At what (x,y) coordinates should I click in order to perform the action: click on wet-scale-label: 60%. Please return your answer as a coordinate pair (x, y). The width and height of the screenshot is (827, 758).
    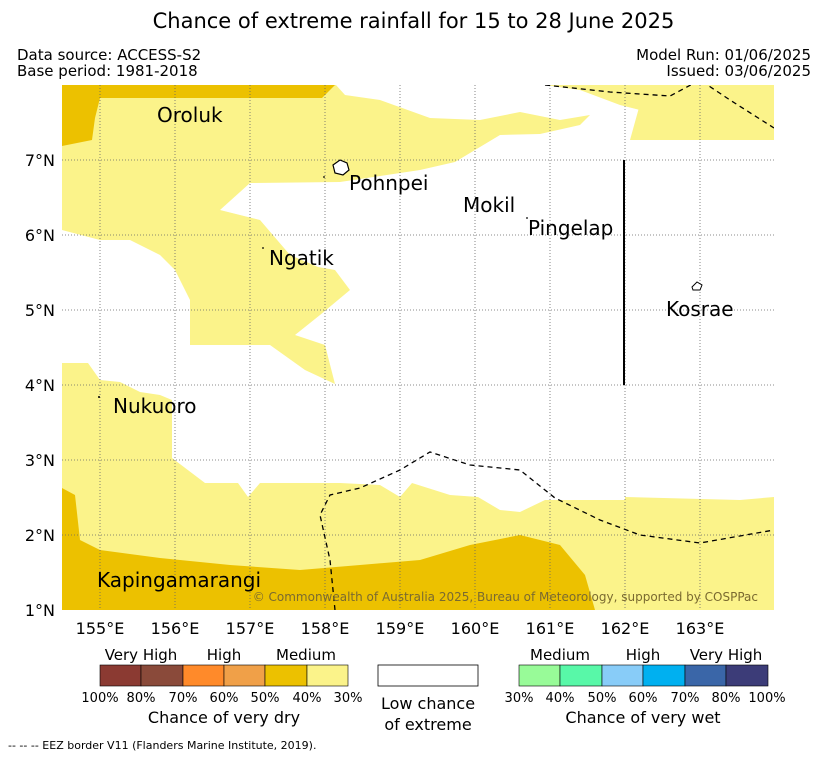
    Looking at the image, I should click on (643, 698).